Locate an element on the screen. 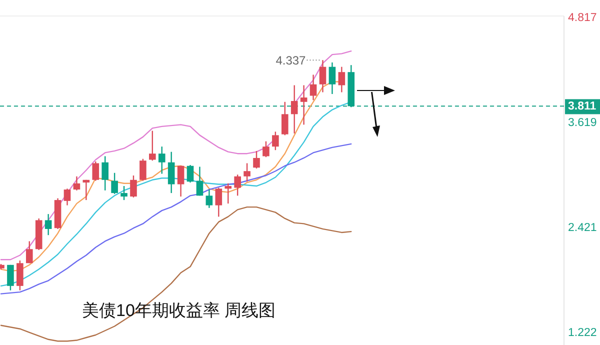 Image resolution: width=600 pixels, height=345 pixels. y-tick-label: 1.222 is located at coordinates (582, 333).